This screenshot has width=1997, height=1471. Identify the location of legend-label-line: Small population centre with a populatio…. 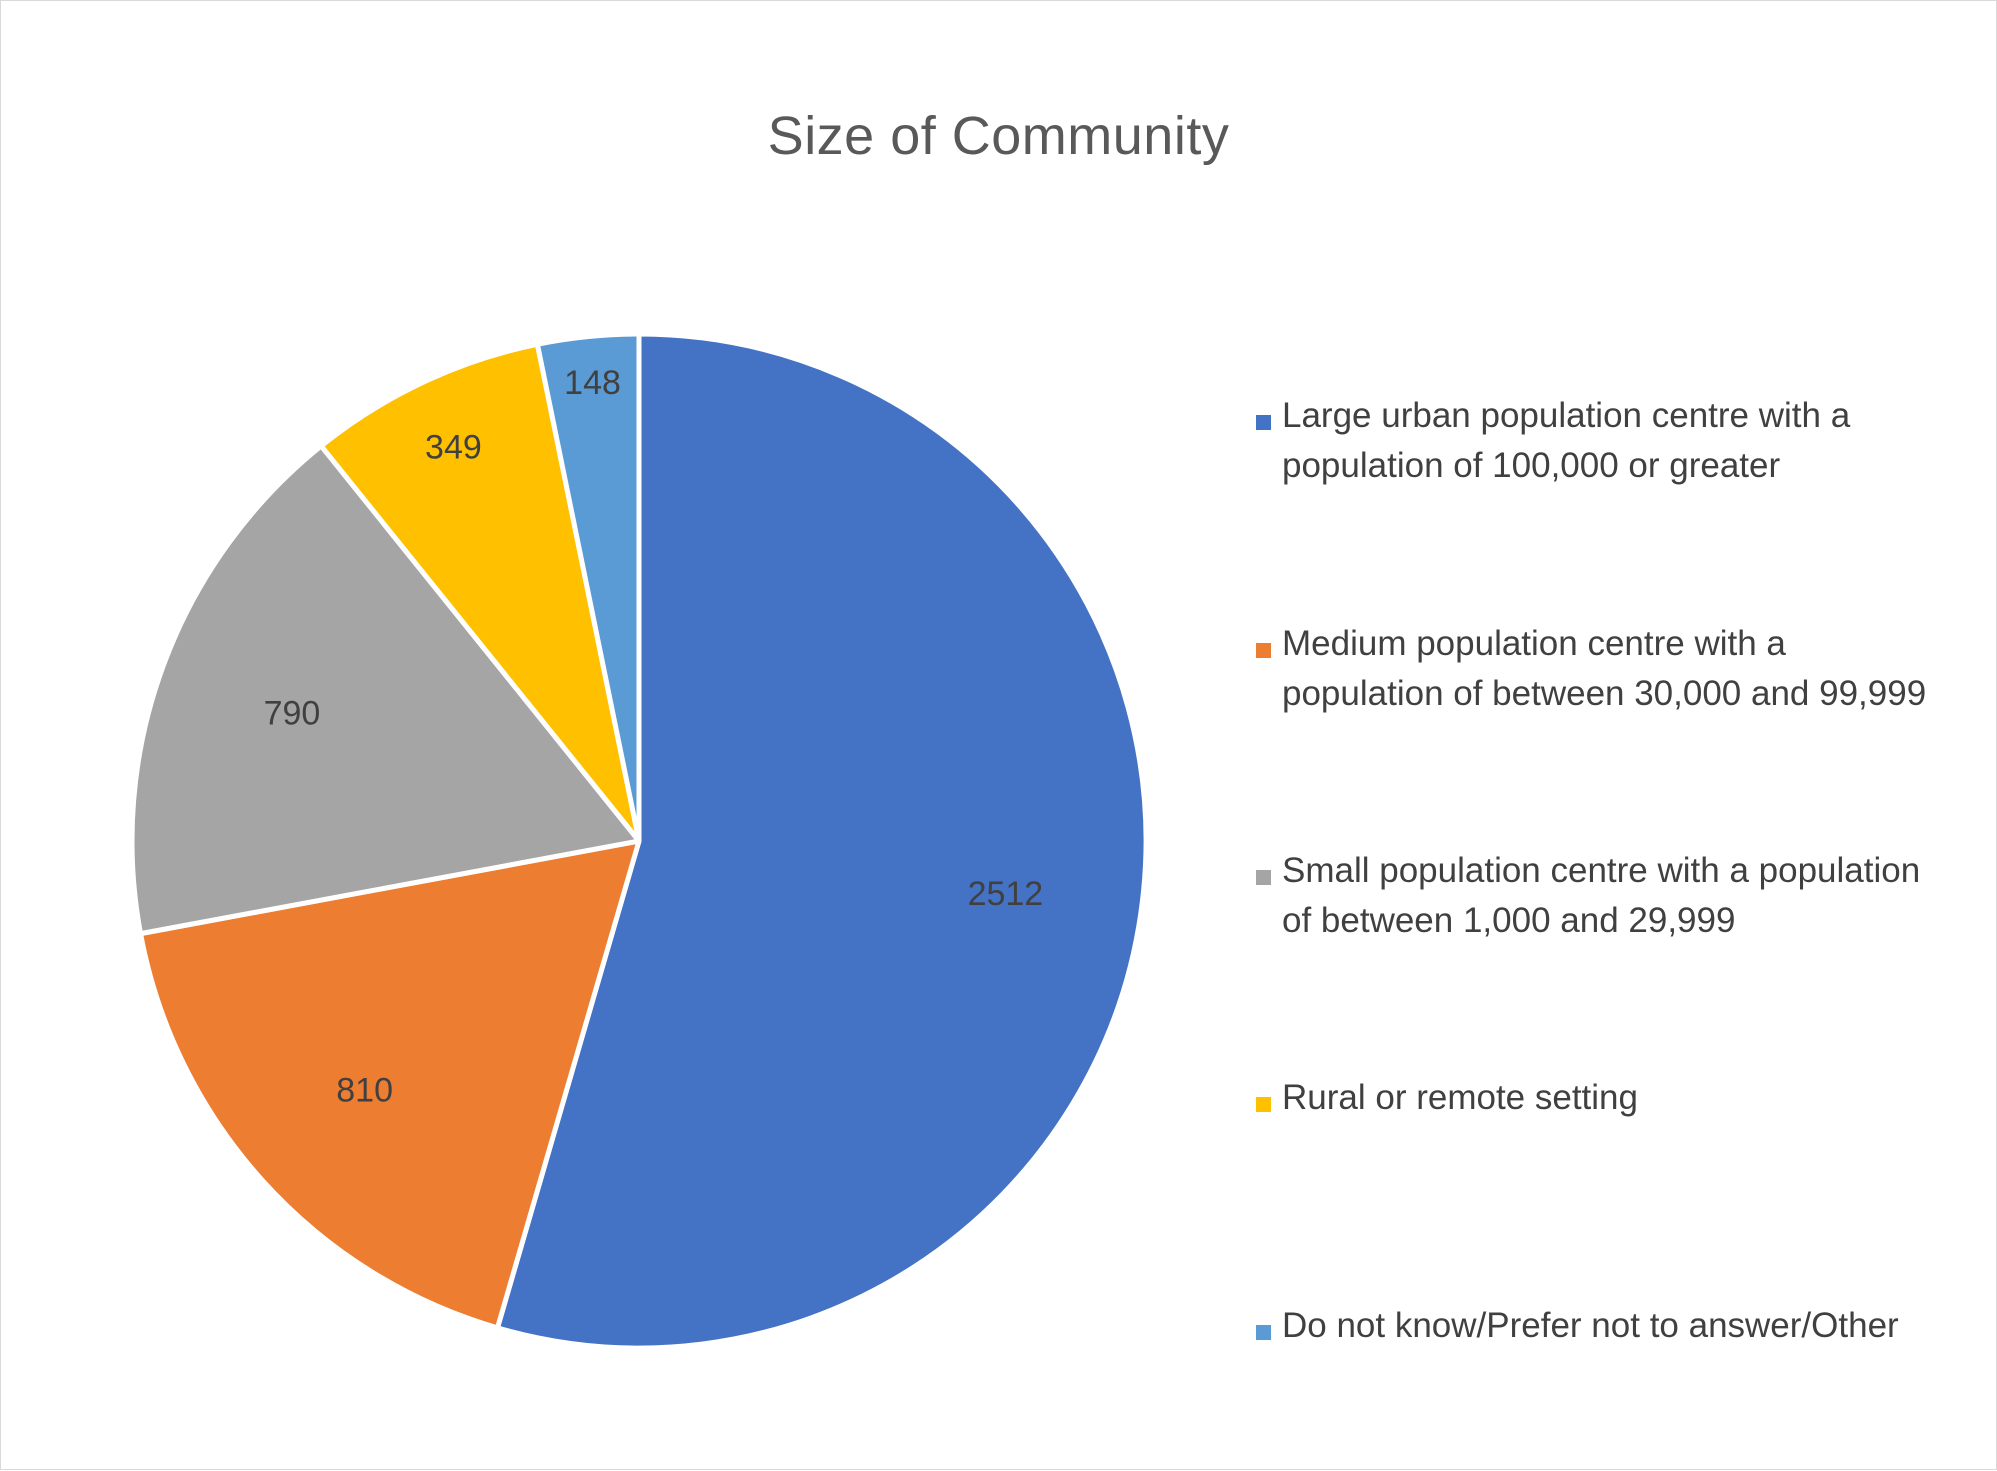
(1601, 870).